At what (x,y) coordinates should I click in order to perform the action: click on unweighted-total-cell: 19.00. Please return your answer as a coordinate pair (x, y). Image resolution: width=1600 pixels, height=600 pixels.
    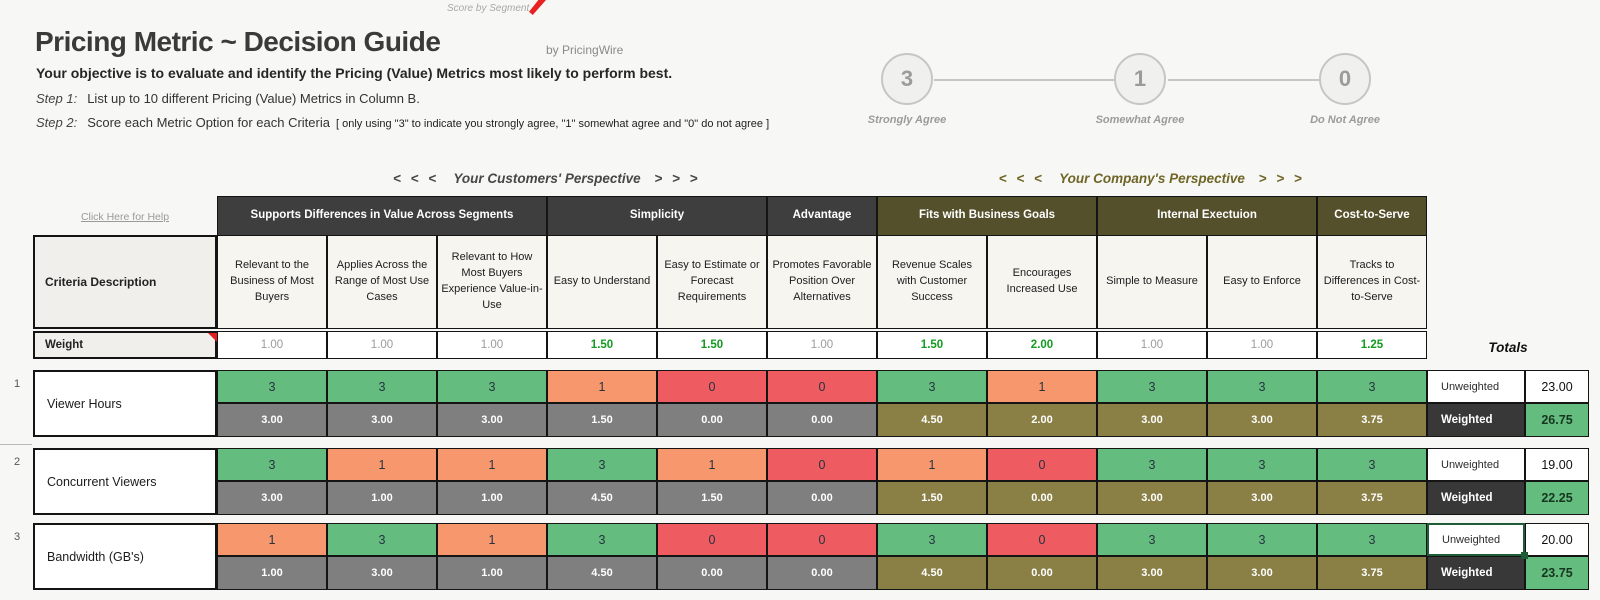
    Looking at the image, I should click on (1557, 464).